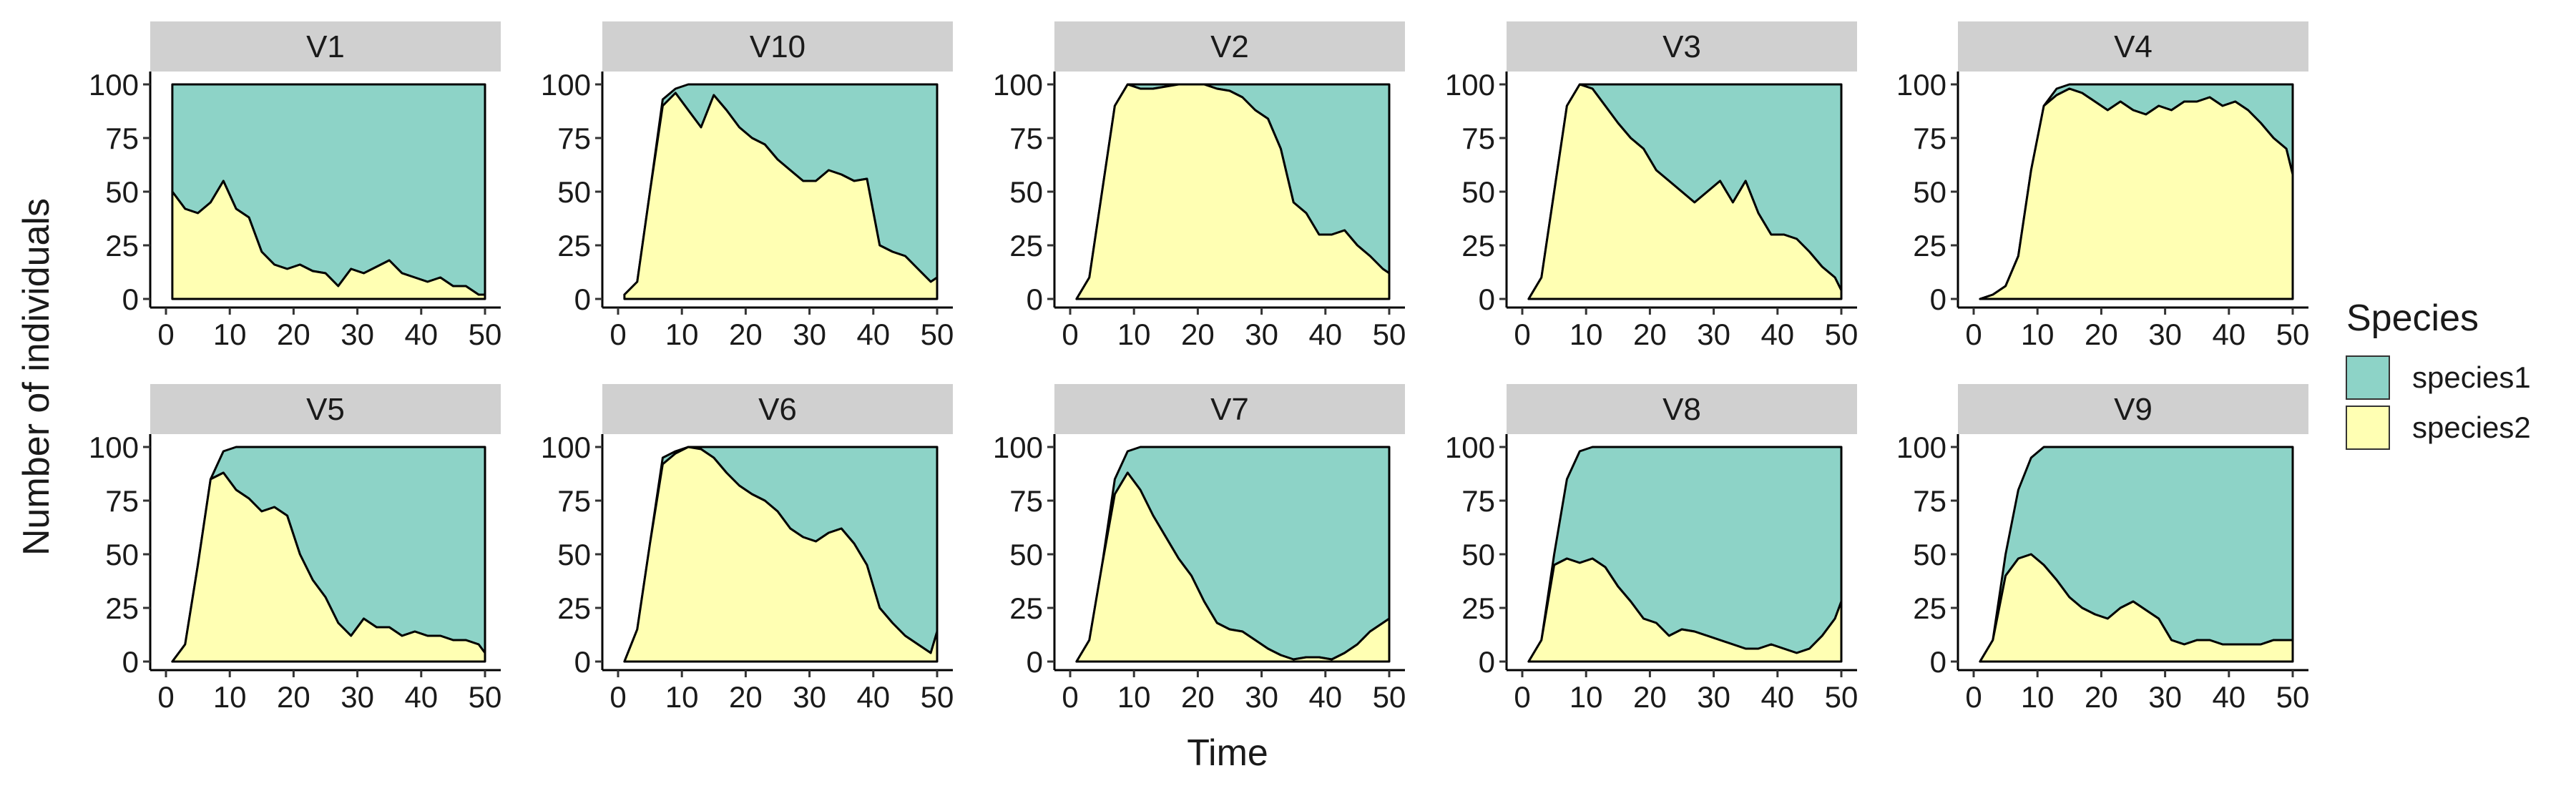 The image size is (2576, 796). I want to click on facet-panel-v3: V3 0 25 50 75 100 0 10 20 30 40 50, so click(1651, 186).